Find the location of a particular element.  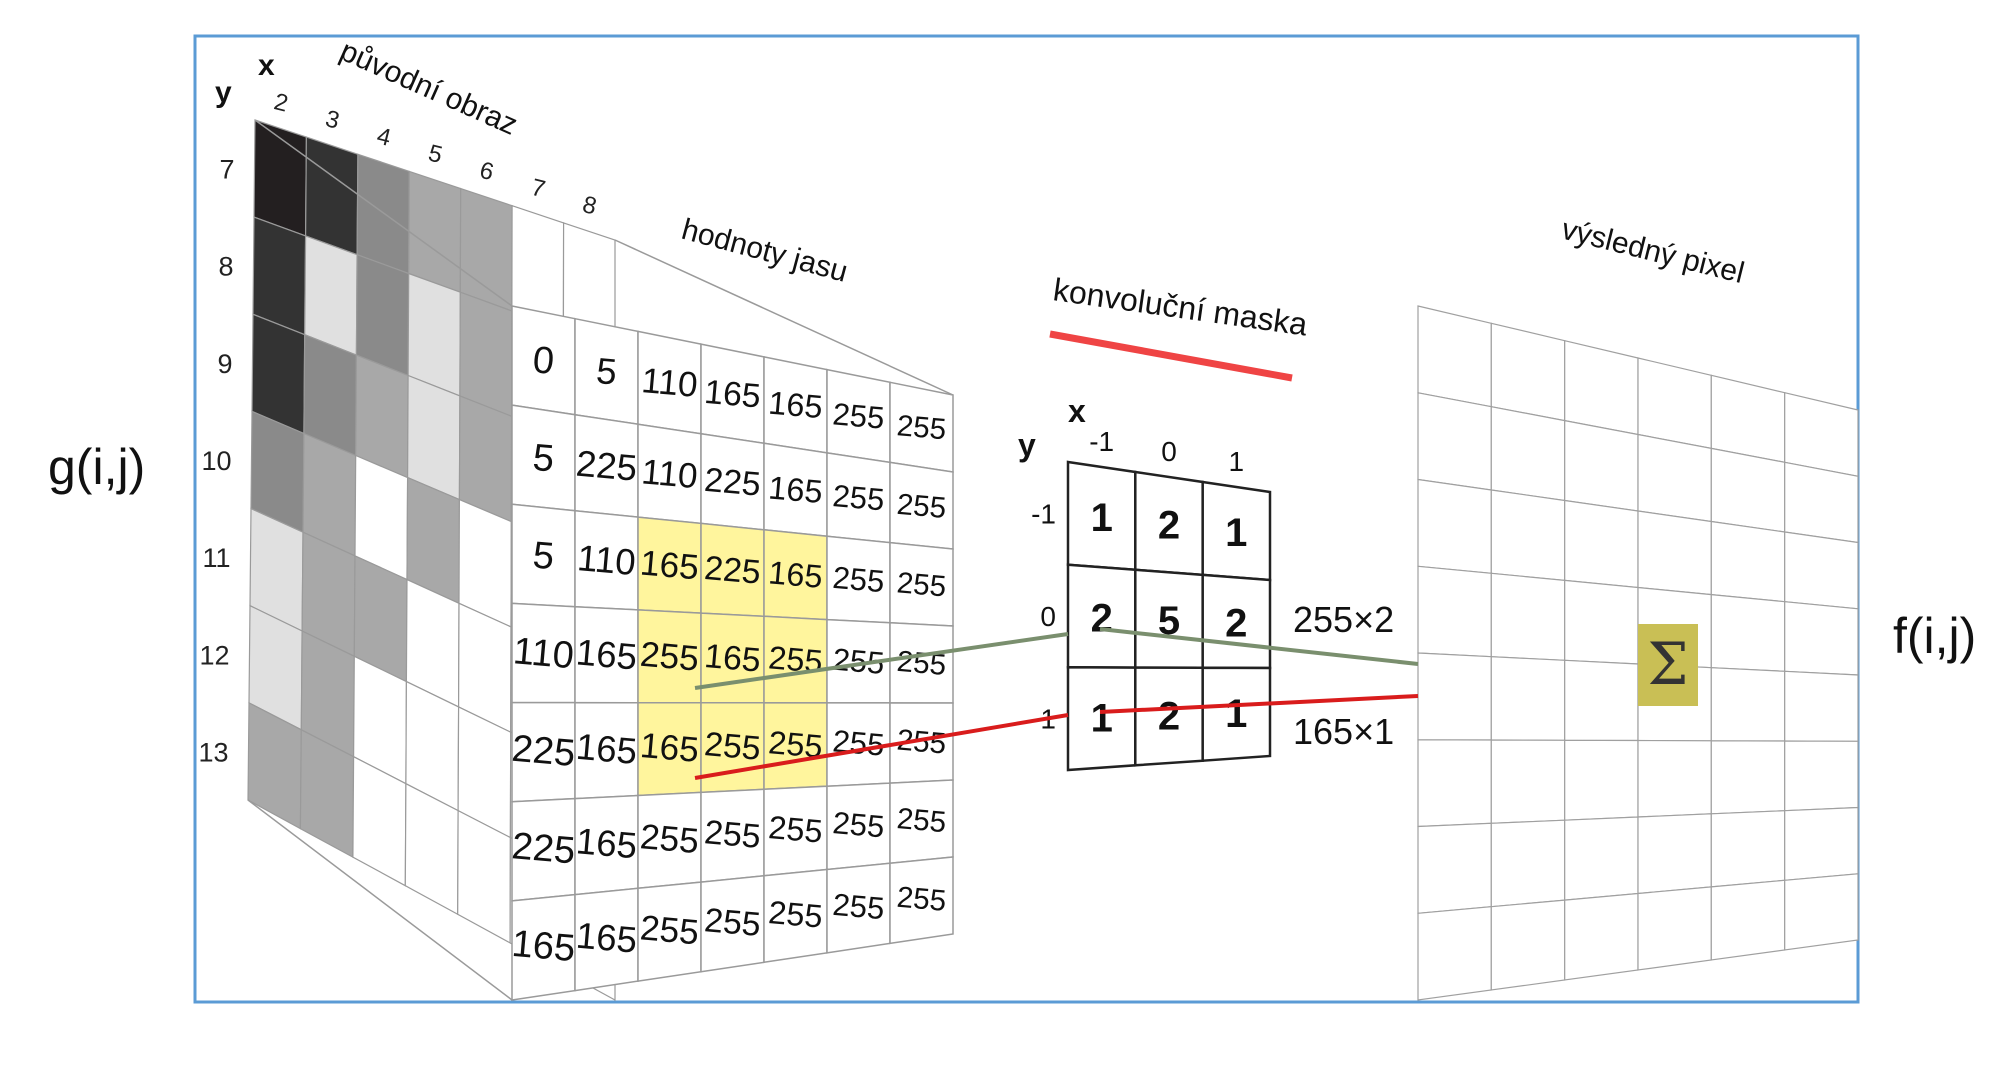

brightness-value: 0 is located at coordinates (543, 361).